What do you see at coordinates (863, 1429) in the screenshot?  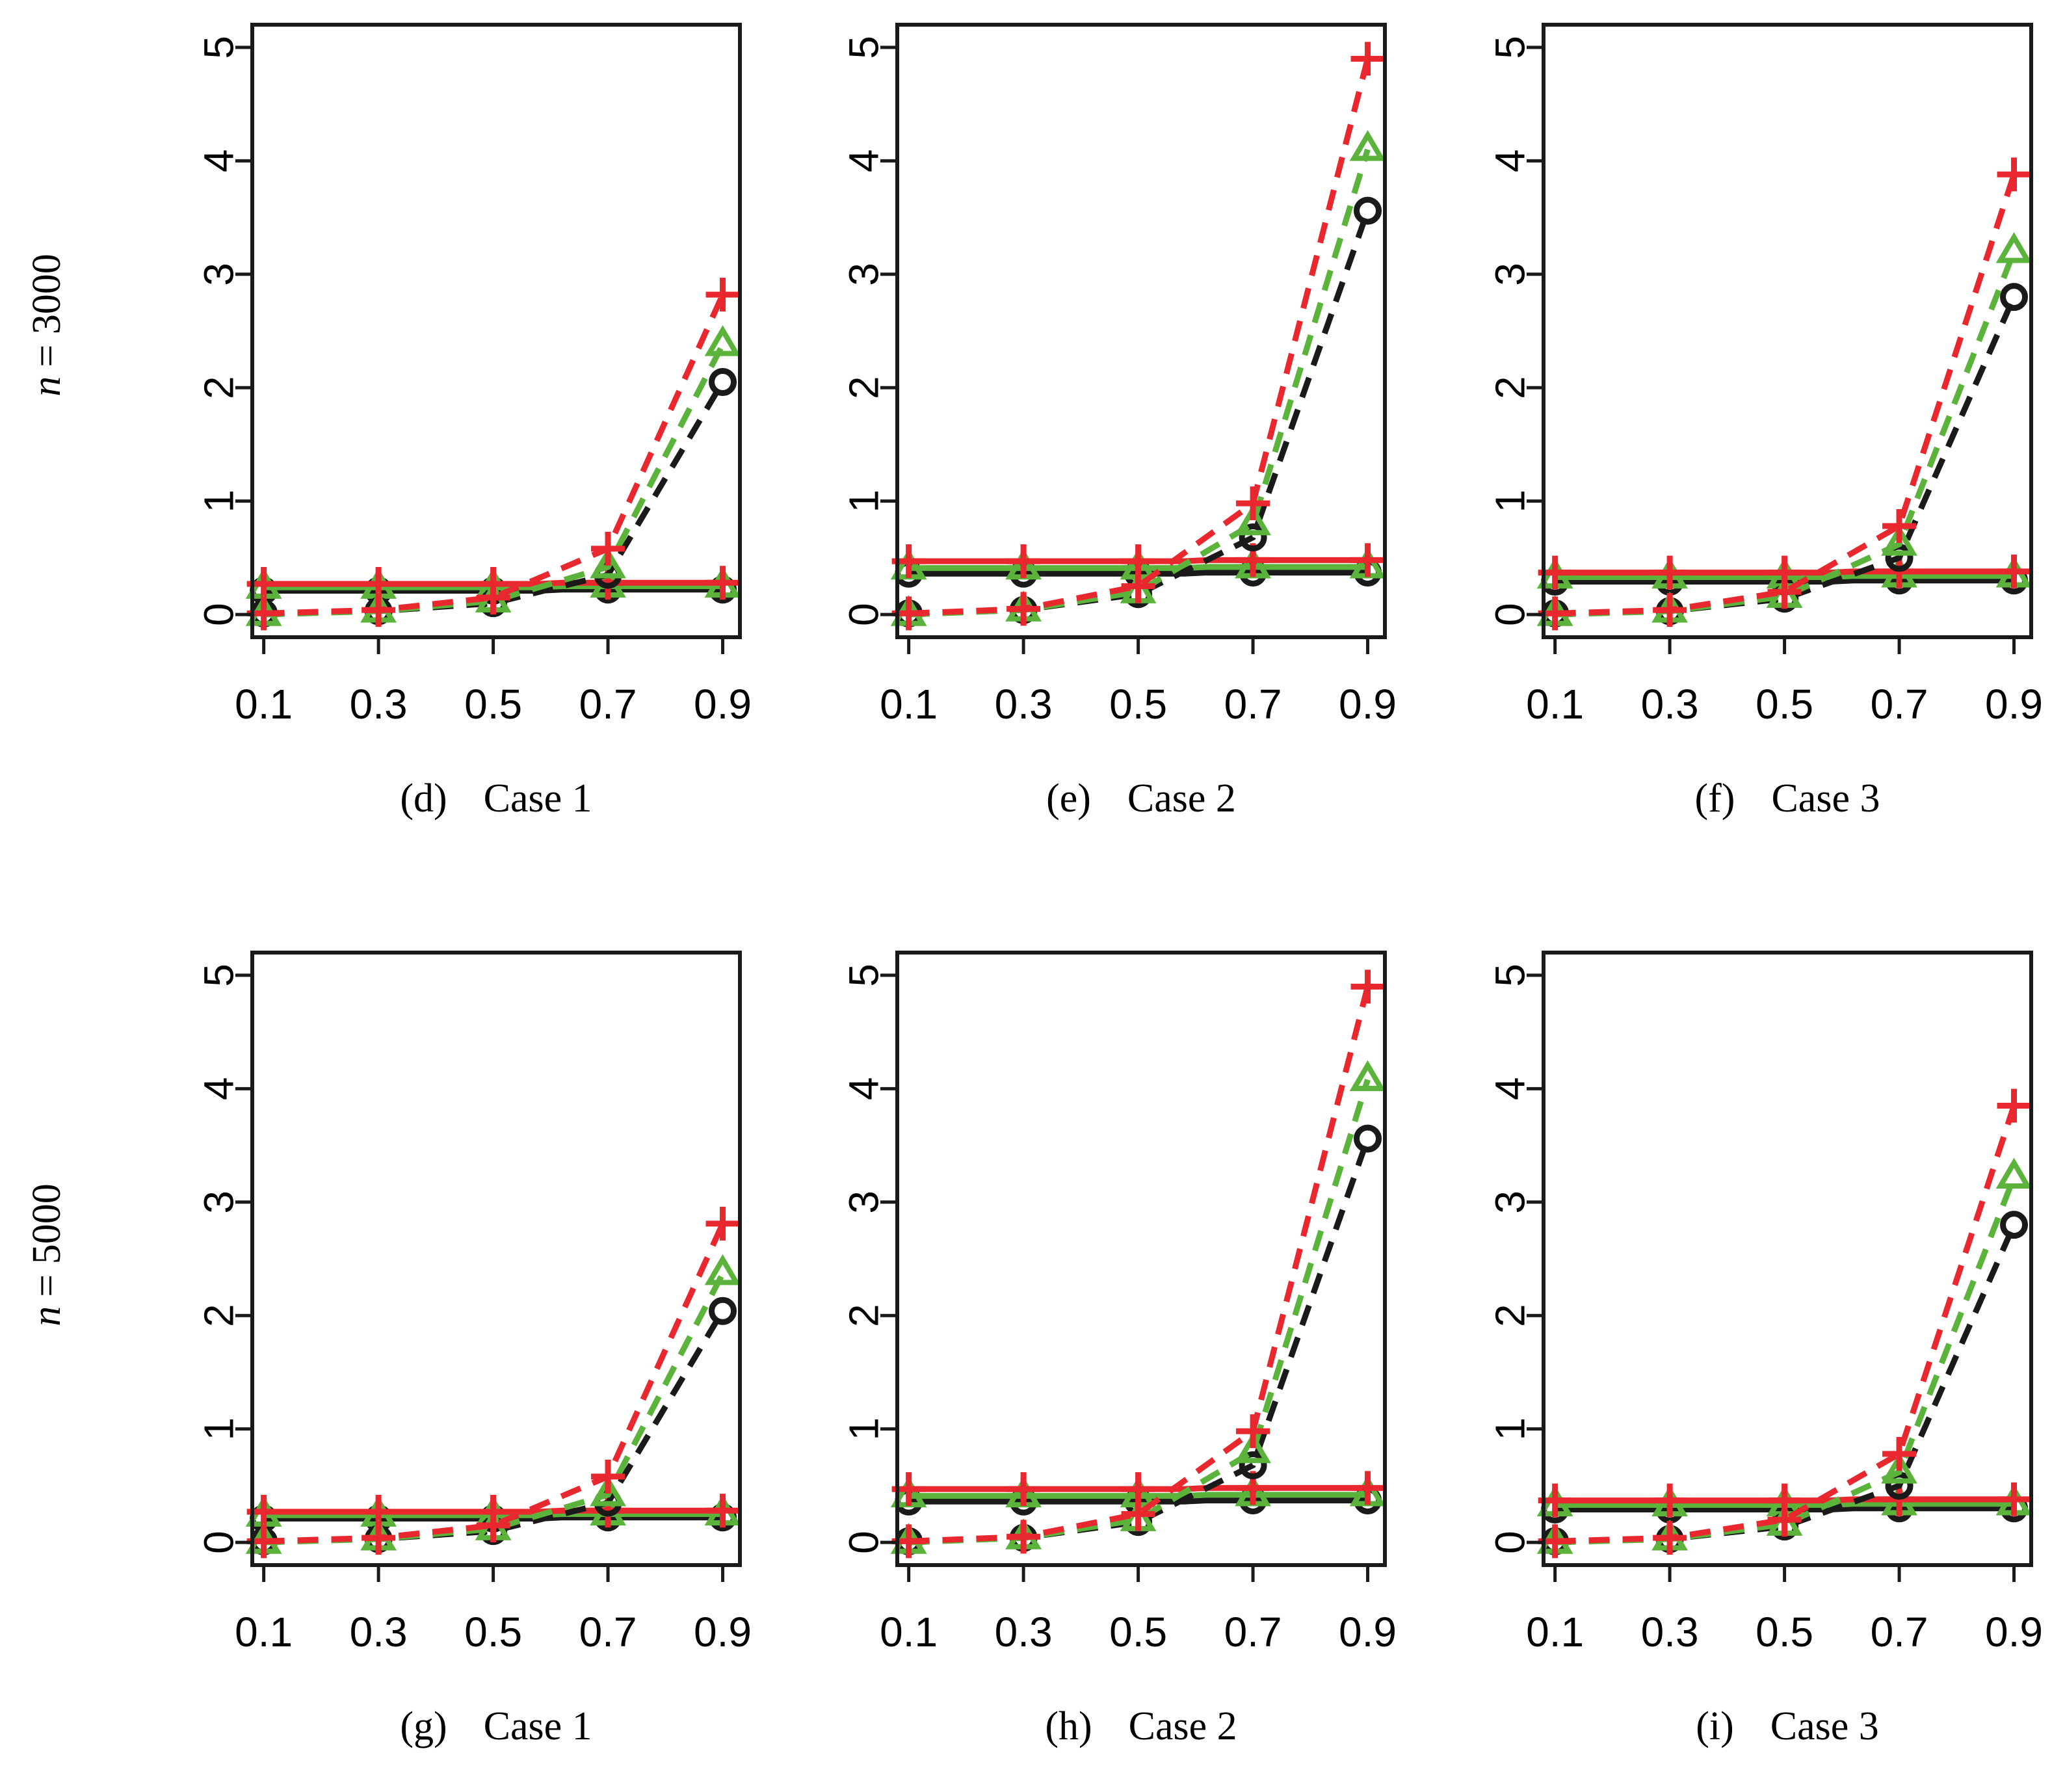 I see `y-tick-label: 1` at bounding box center [863, 1429].